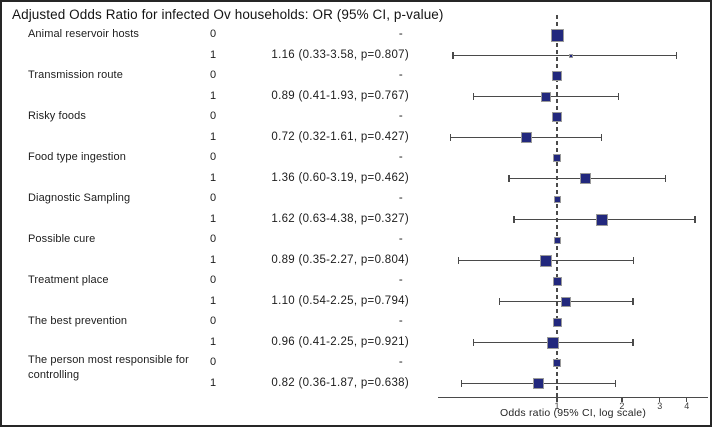 The width and height of the screenshot is (712, 427). What do you see at coordinates (340, 54) in the screenshot?
I see `or-ci-value: 1.16 (0.33-3.58, p=0.807)` at bounding box center [340, 54].